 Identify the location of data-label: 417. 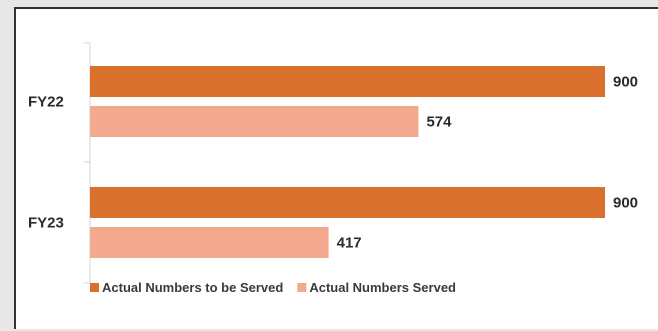
(349, 243).